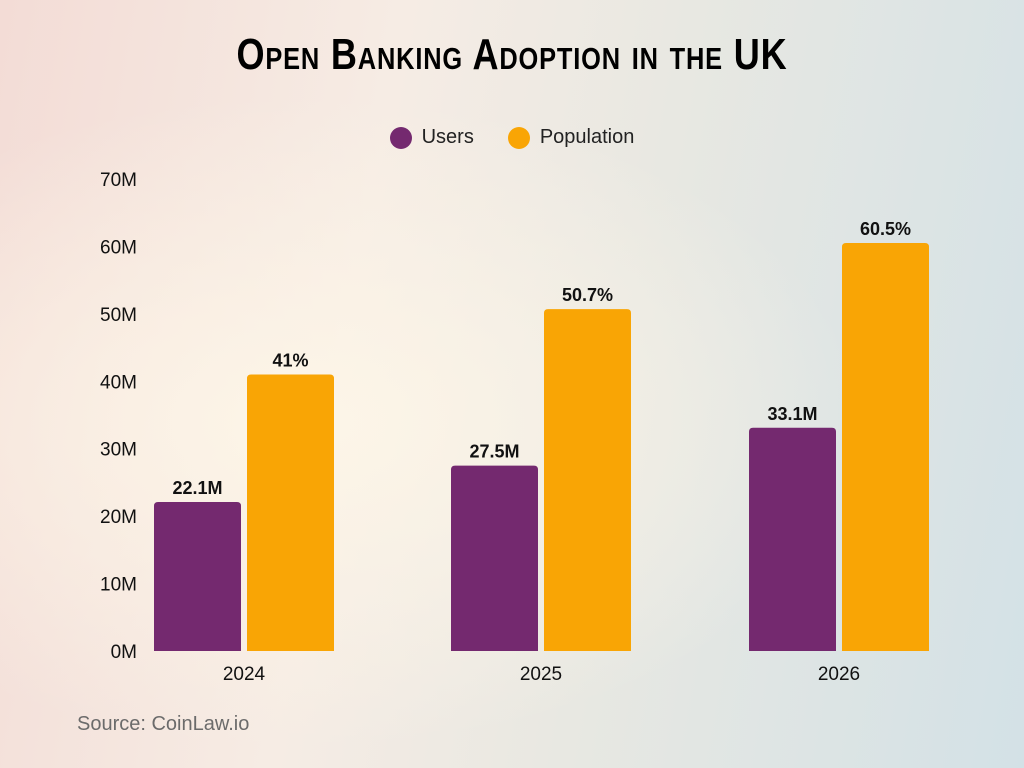 The image size is (1024, 768). Describe the element at coordinates (587, 295) in the screenshot. I see `data-label: 50.7%` at that location.